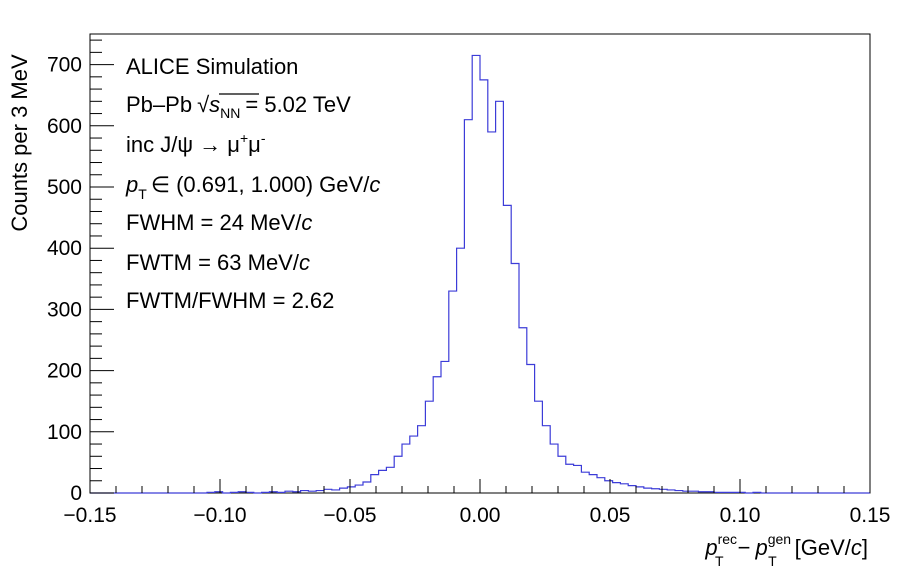 The width and height of the screenshot is (898, 575). I want to click on y-tick-label: 300, so click(64, 309).